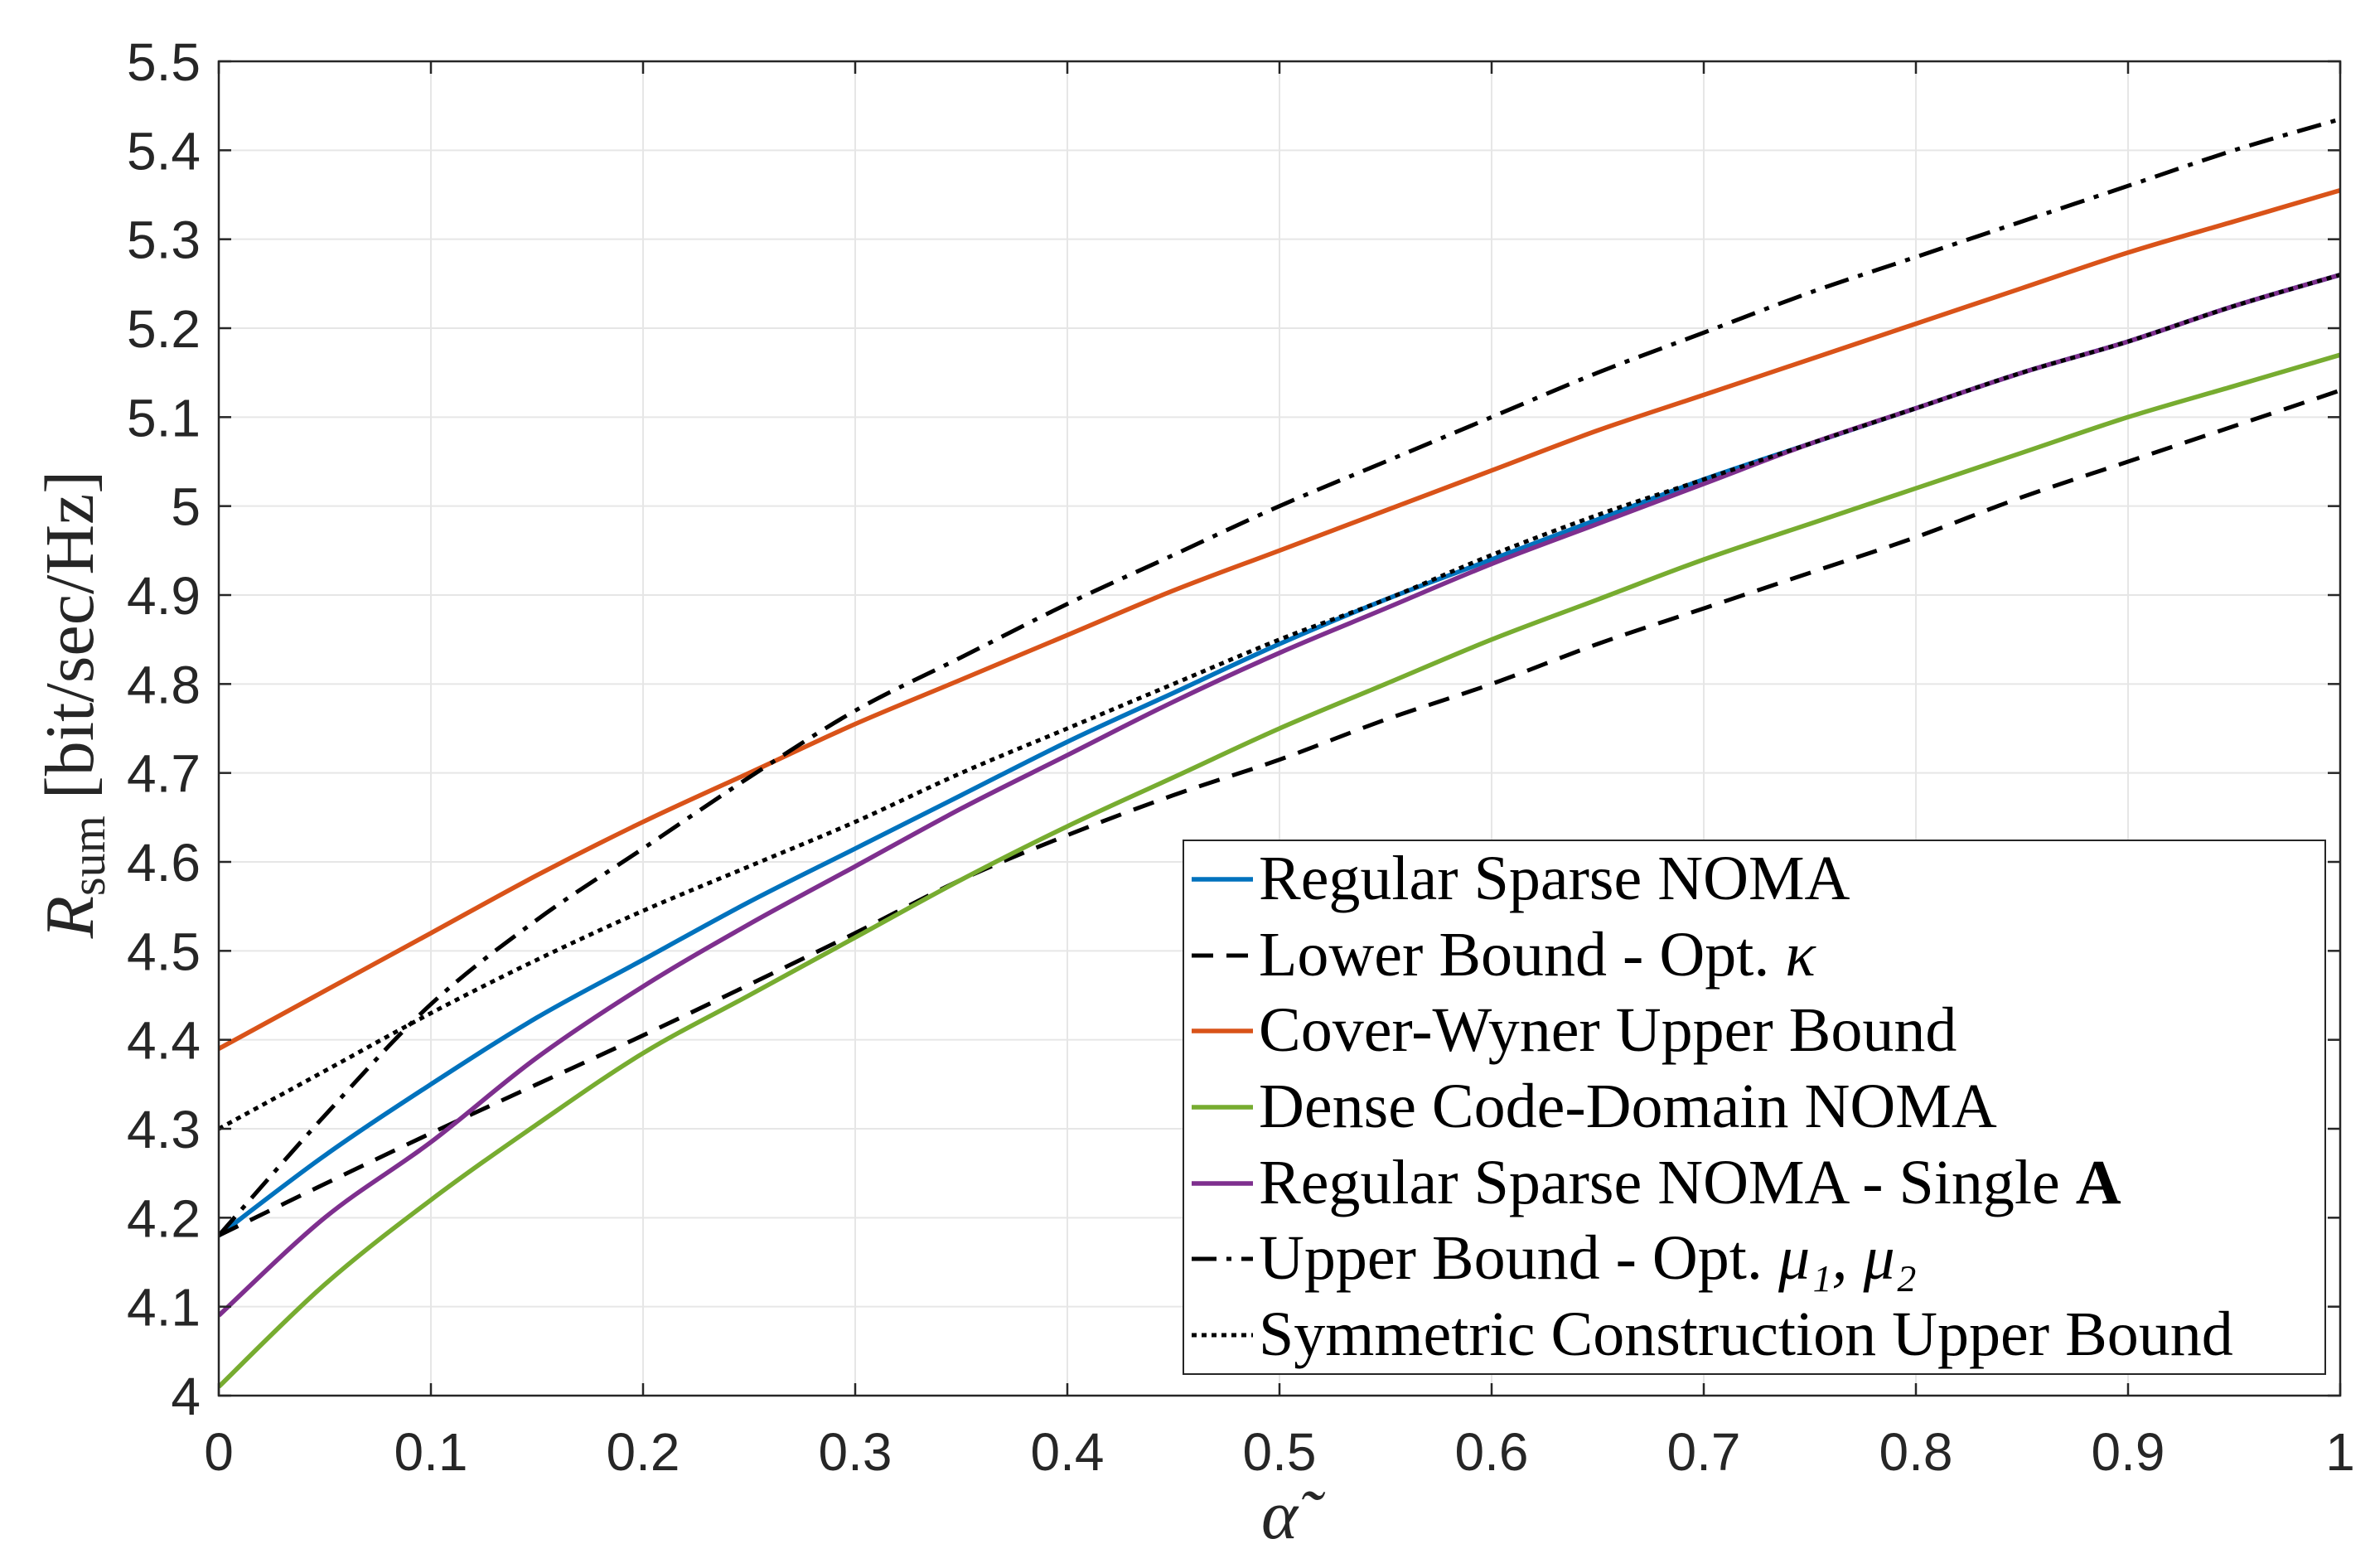 This screenshot has width=2375, height=1568. I want to click on legend-label: Cover-Wyner Upper Bound, so click(1608, 1031).